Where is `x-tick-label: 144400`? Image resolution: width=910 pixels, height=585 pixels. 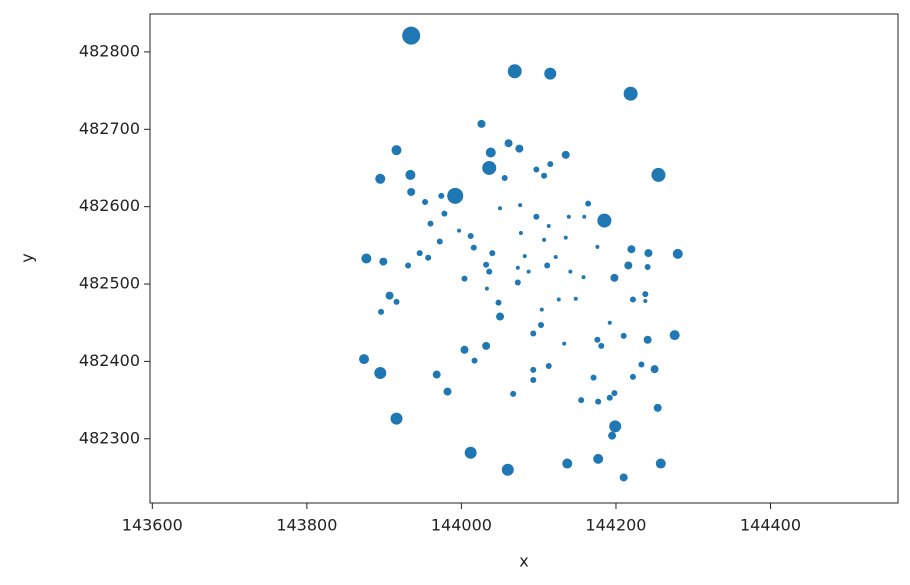 x-tick-label: 144400 is located at coordinates (770, 525).